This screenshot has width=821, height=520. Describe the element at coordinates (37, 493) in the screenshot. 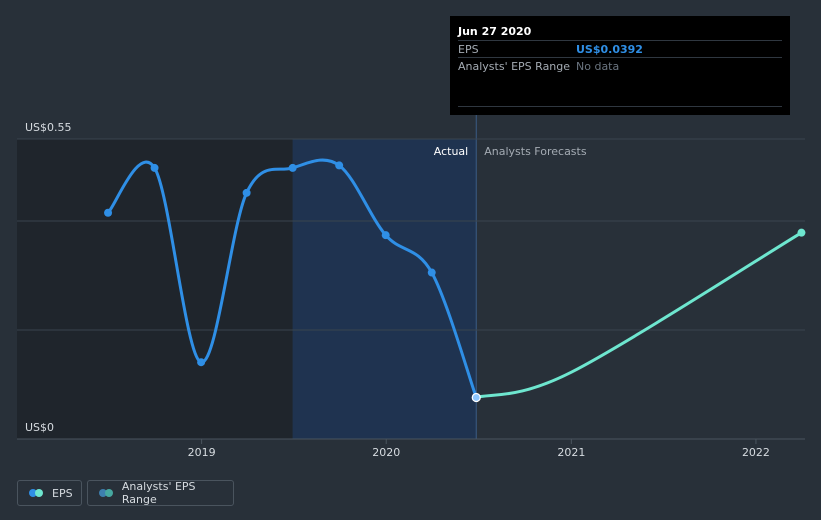

I see `eps-swatch-icon` at that location.